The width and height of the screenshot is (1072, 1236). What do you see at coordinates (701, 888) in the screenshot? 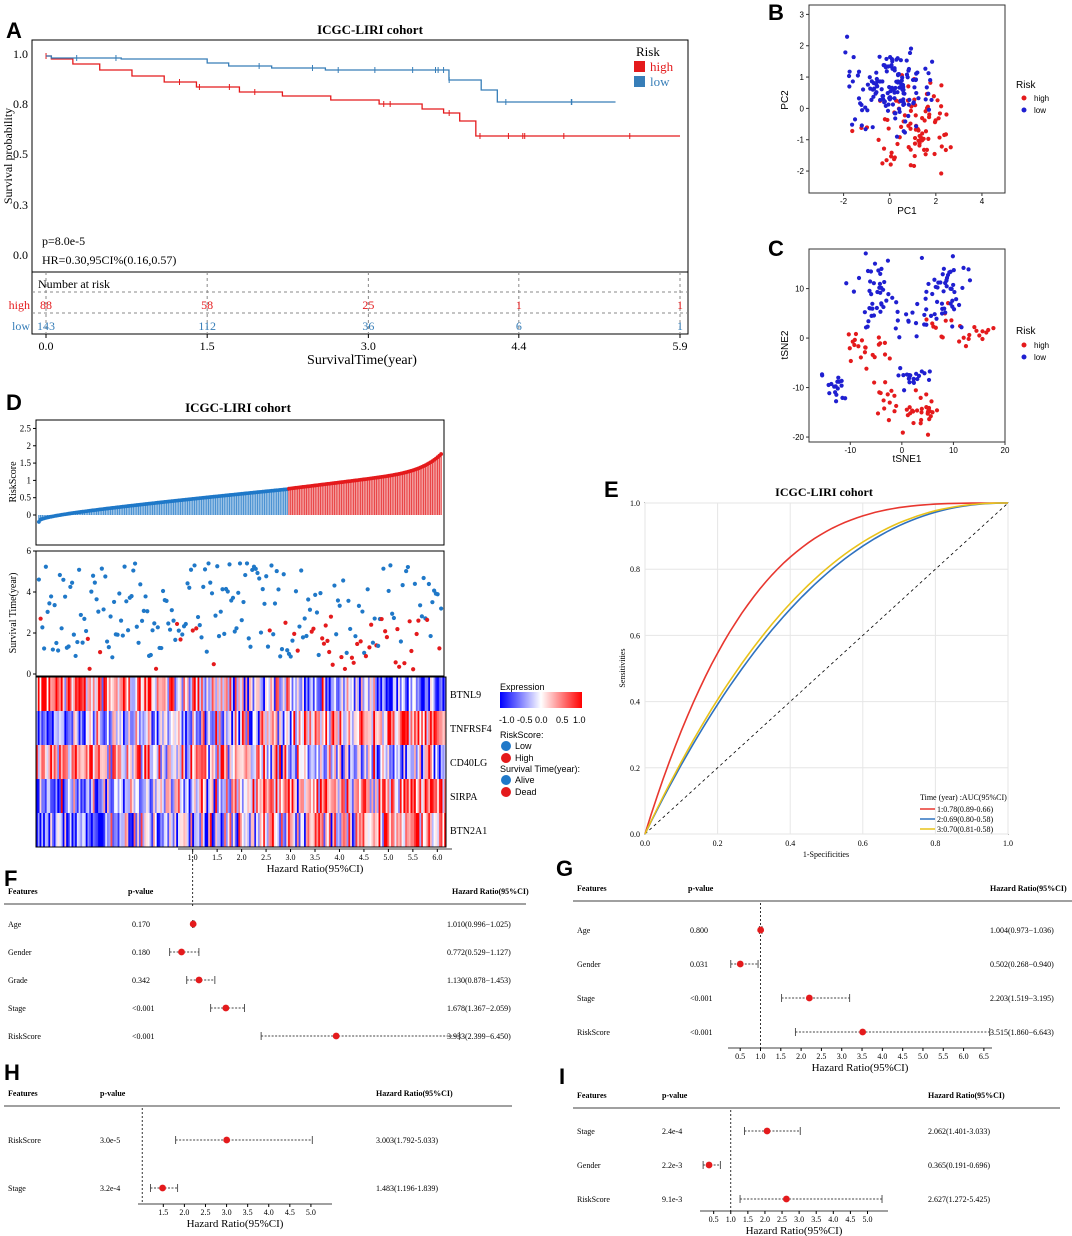
I see `forest-pvalue-header: p-value` at bounding box center [701, 888].